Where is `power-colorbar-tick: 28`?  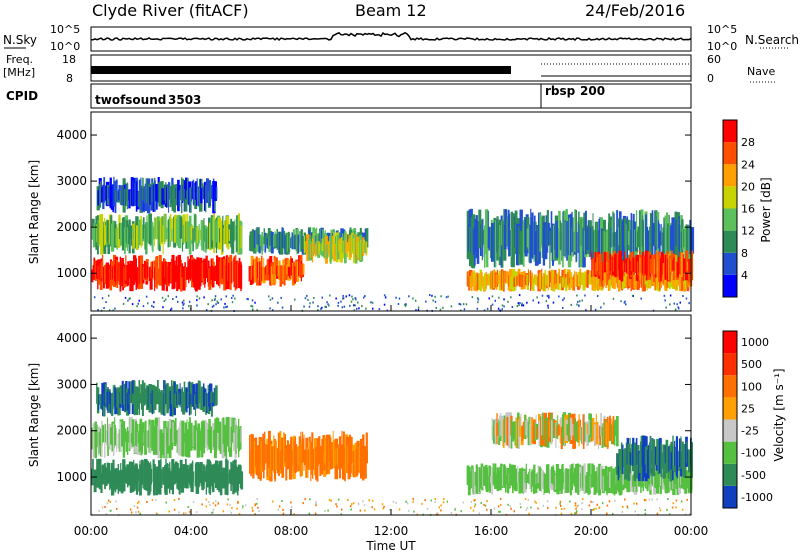 power-colorbar-tick: 28 is located at coordinates (748, 142).